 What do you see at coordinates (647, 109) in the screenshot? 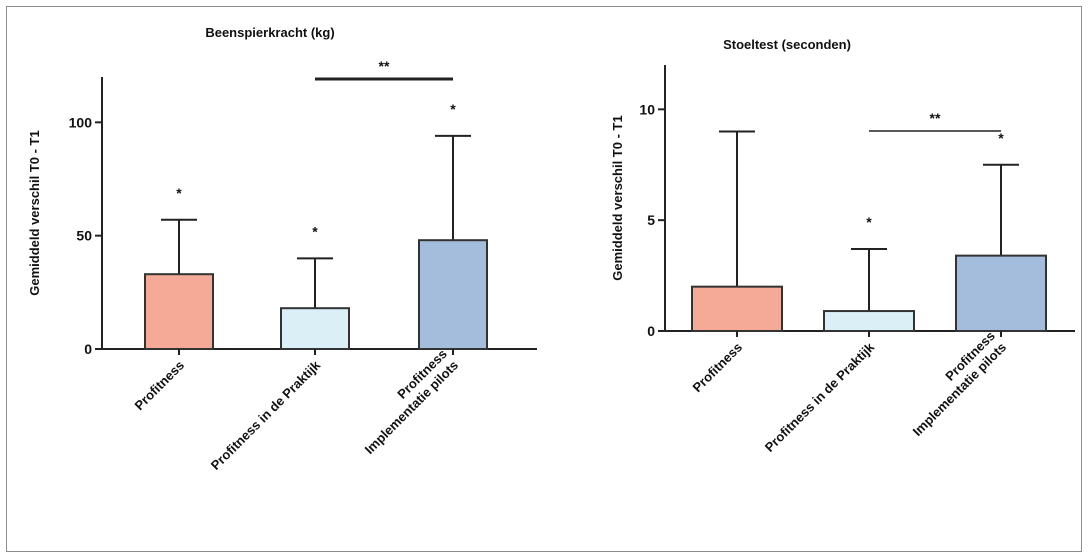
I see `y-tick-label: 10` at bounding box center [647, 109].